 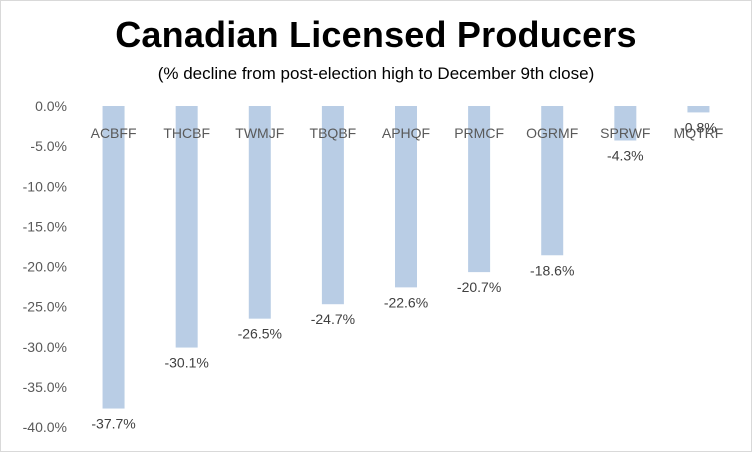 What do you see at coordinates (479, 133) in the screenshot?
I see `category-label: PRMCF` at bounding box center [479, 133].